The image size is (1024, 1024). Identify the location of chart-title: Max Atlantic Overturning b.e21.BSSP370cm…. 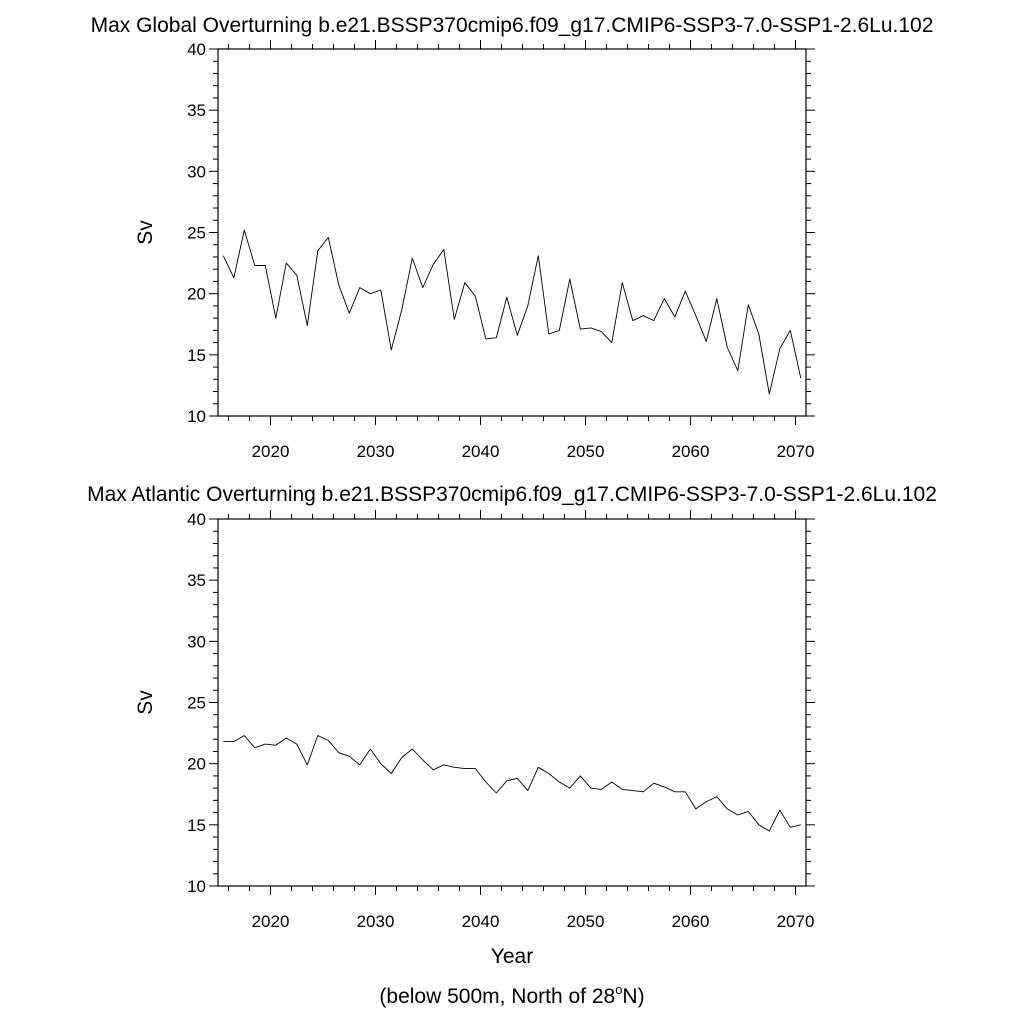
(512, 494).